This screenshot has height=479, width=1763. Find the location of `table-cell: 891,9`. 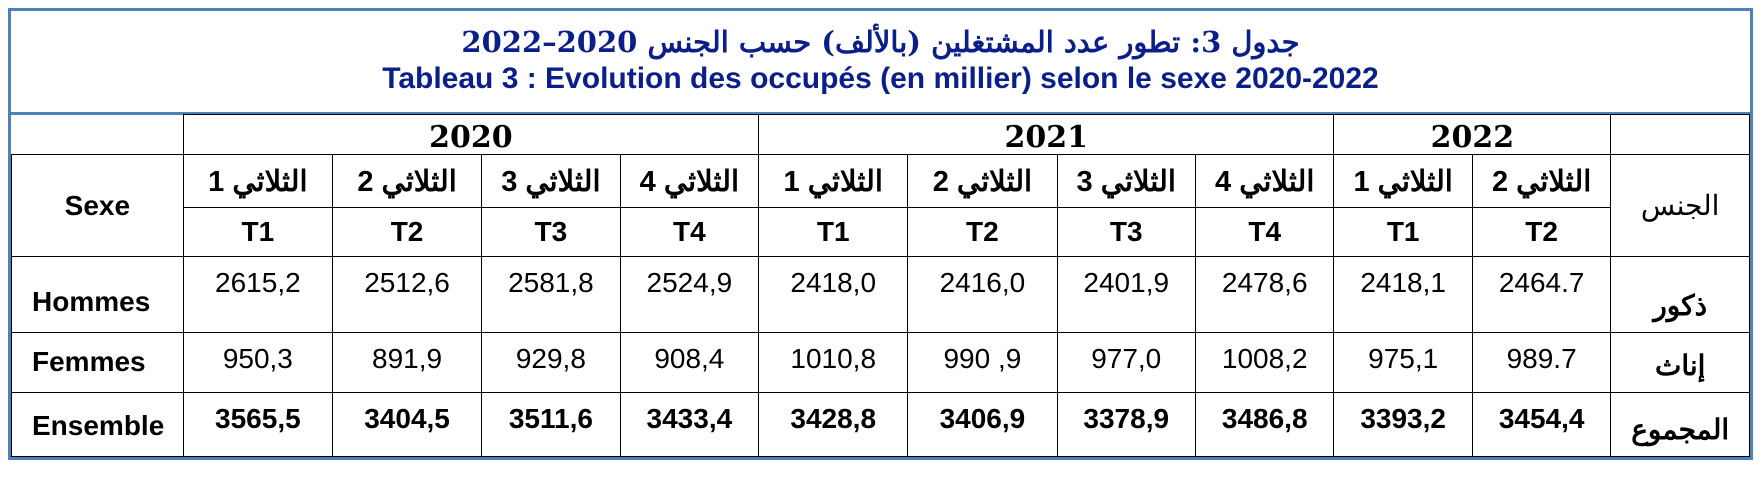

table-cell: 891,9 is located at coordinates (407, 363).